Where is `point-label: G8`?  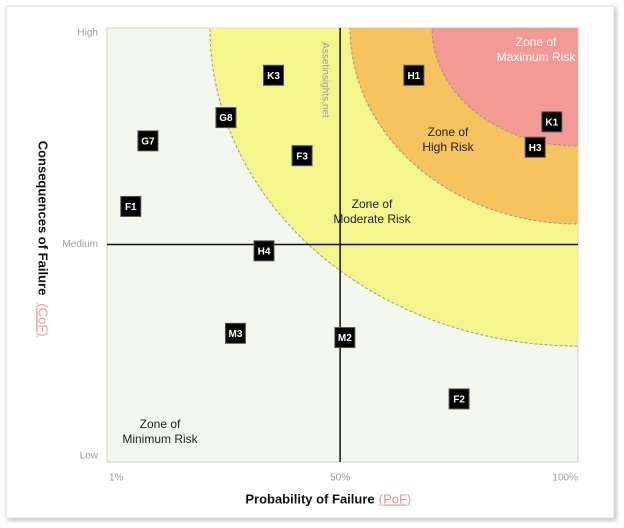 point-label: G8 is located at coordinates (226, 118).